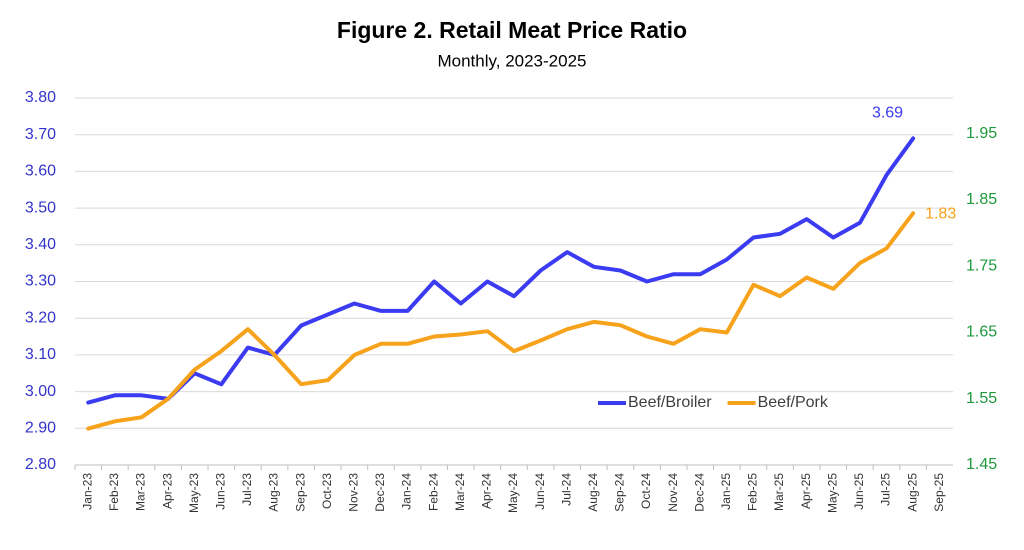 This screenshot has height=550, width=1024. Describe the element at coordinates (981, 332) in the screenshot. I see `y2-tick-label: 1.65` at that location.